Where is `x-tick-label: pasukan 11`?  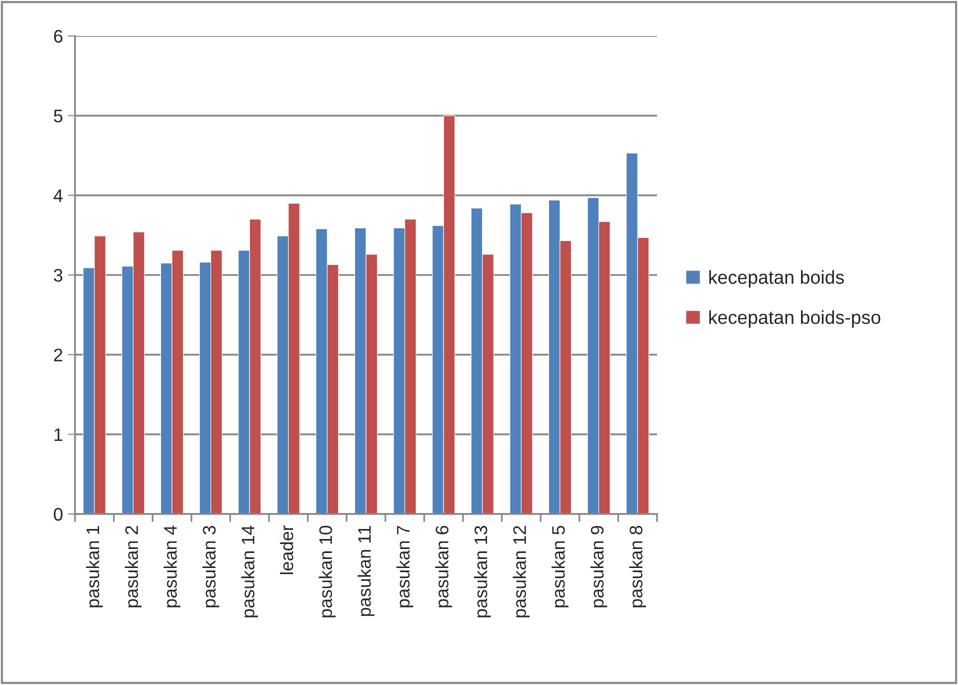 x-tick-label: pasukan 11 is located at coordinates (366, 571).